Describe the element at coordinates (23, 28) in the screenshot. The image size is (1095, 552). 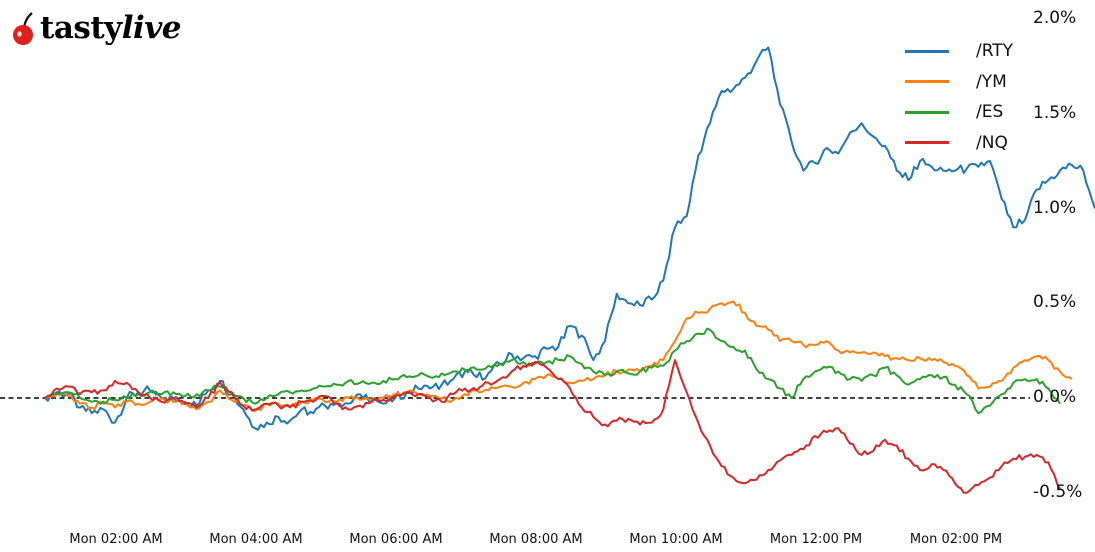
I see `cherry-icon` at that location.